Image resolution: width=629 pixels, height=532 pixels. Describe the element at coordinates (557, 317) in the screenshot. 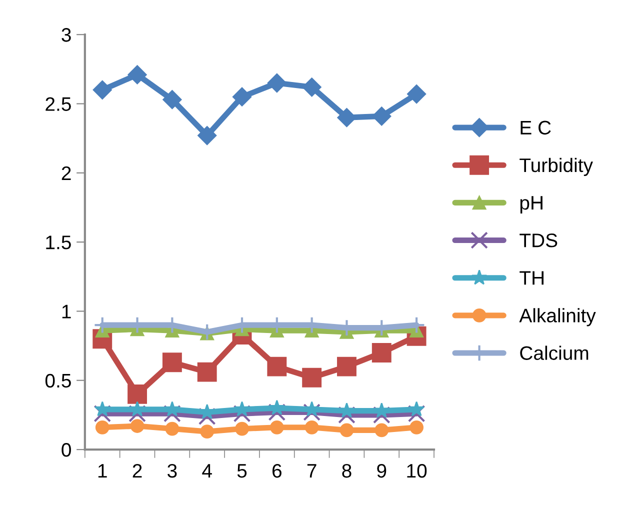

I see `legend-label: Alkalinity` at that location.